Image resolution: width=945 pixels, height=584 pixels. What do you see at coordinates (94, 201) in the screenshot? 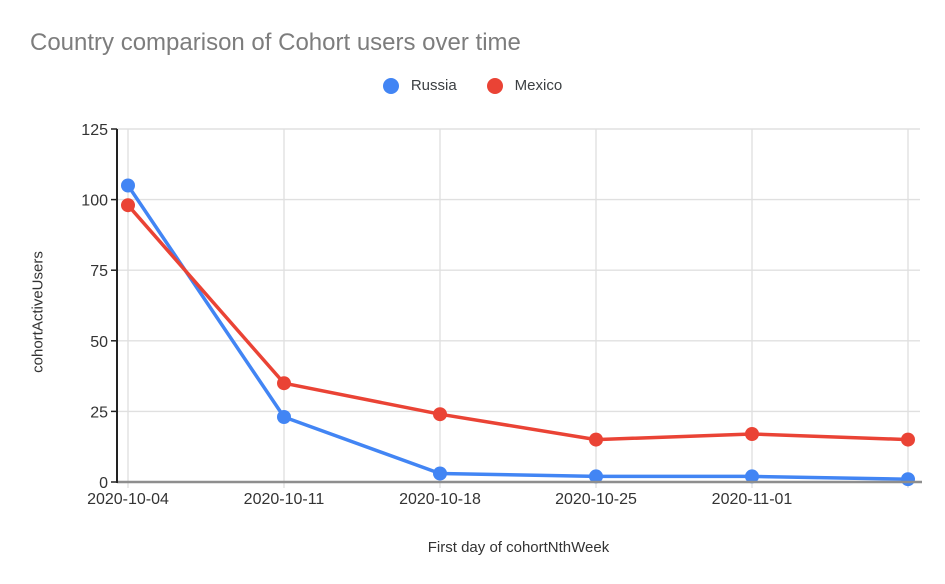
I see `y-tick-label: 100` at bounding box center [94, 201].